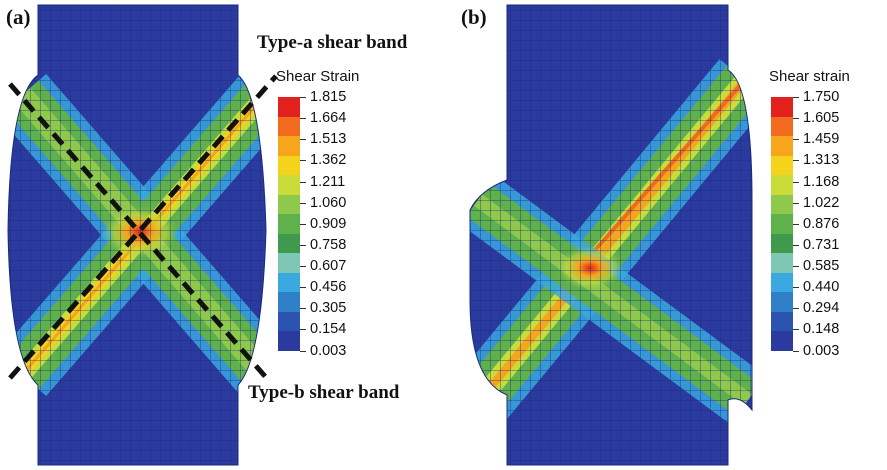 The width and height of the screenshot is (887, 470). Describe the element at coordinates (328, 202) in the screenshot. I see `legend-value: 1.060` at that location.